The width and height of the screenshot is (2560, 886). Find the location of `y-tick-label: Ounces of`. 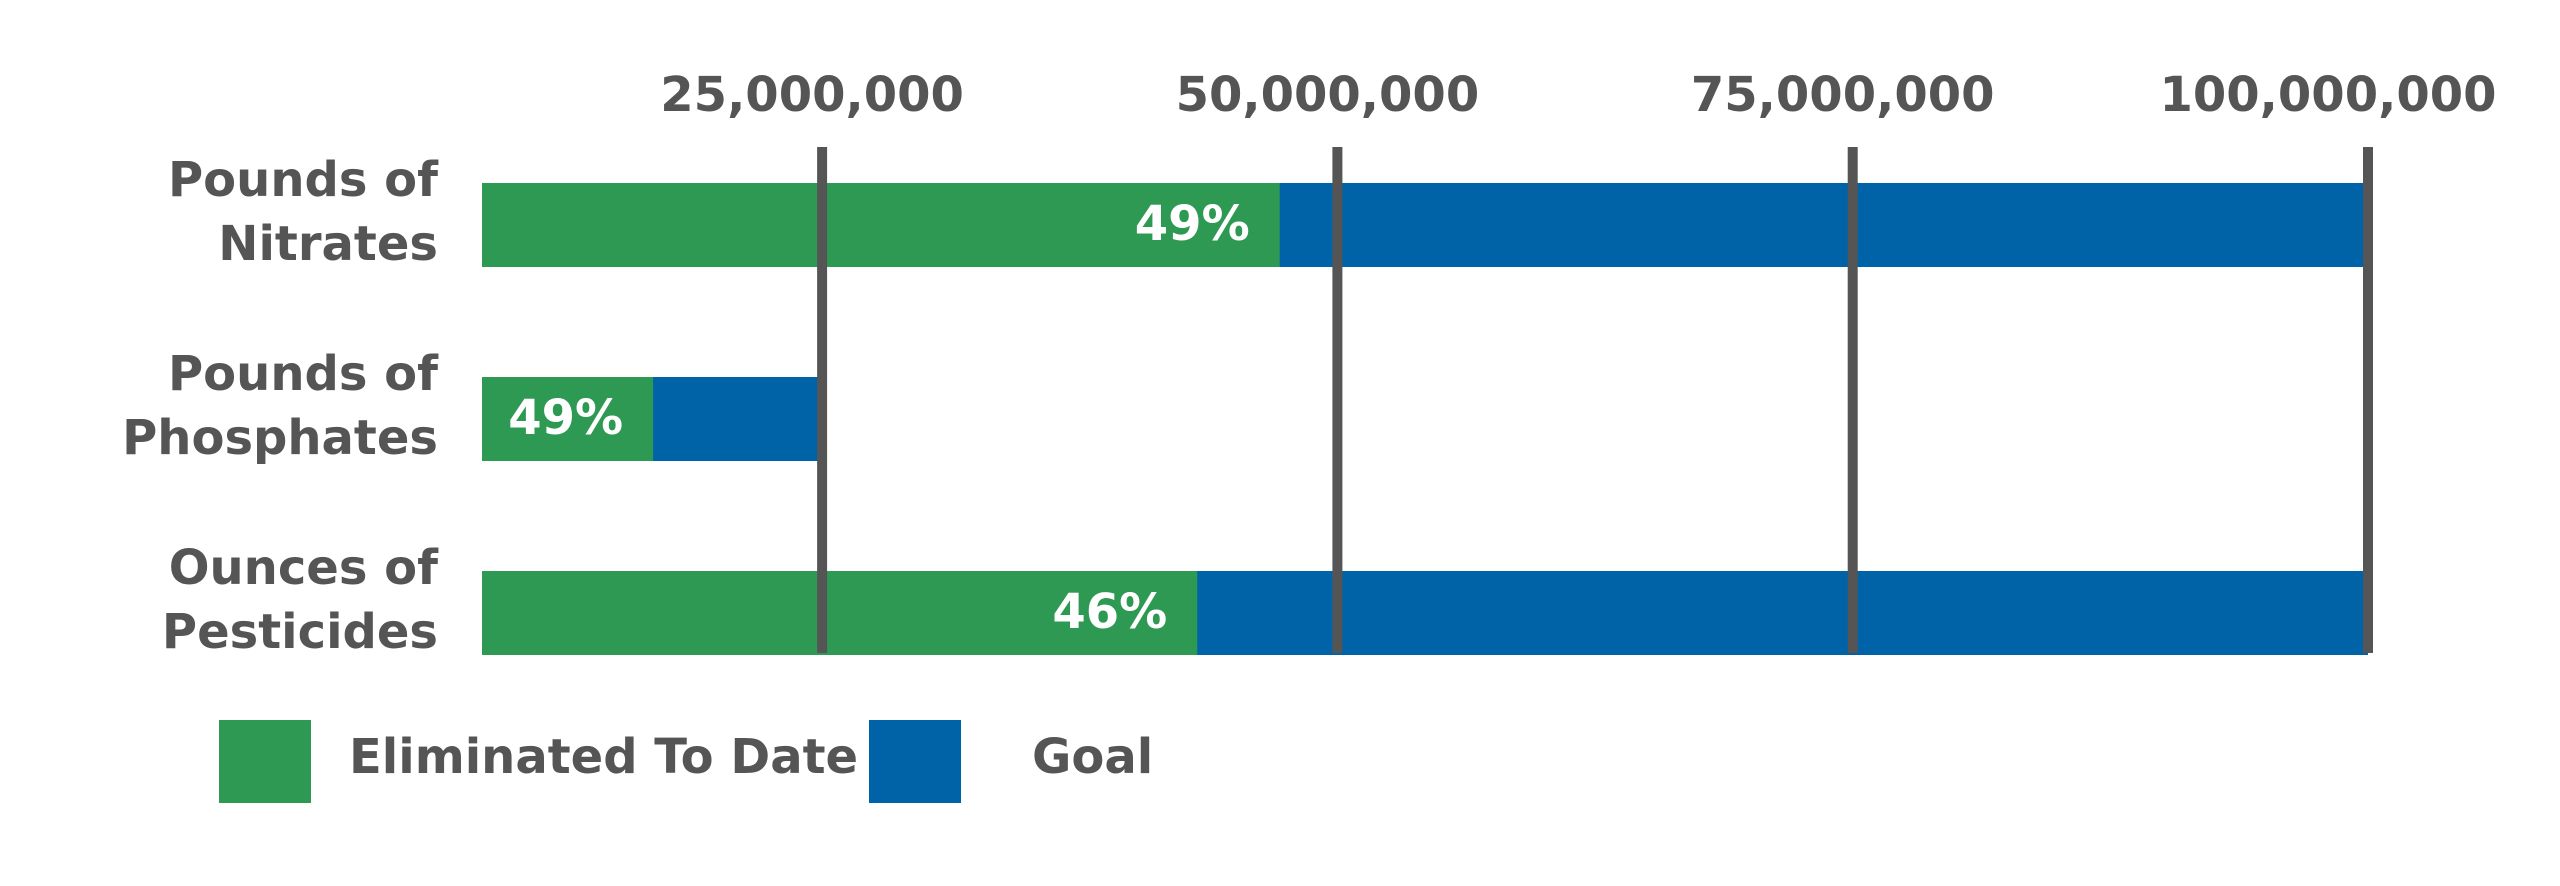

y-tick-label: Ounces of is located at coordinates (304, 568).